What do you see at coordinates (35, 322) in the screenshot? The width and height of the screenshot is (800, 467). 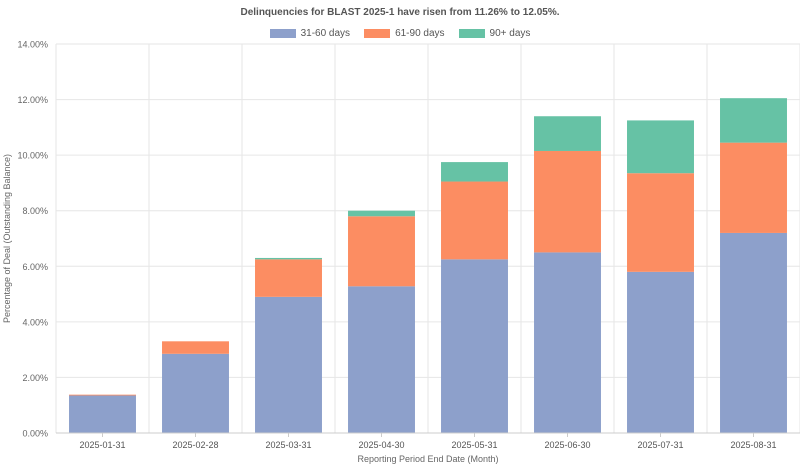 I see `y-tick-label: 4.00%` at bounding box center [35, 322].